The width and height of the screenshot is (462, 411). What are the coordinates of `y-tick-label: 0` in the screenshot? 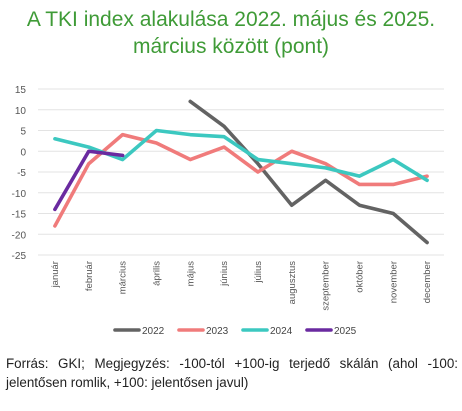 It's located at (23, 152).